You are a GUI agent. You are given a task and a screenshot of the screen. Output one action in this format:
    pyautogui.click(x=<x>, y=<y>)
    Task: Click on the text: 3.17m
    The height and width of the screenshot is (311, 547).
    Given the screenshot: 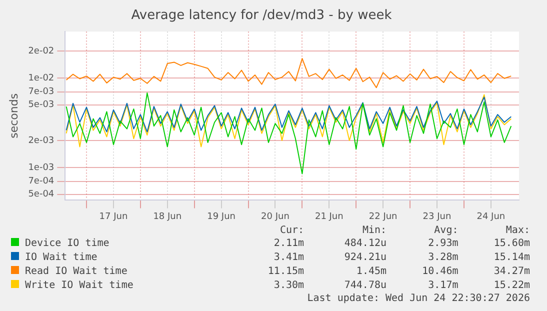 What is the action you would take?
    pyautogui.click(x=442, y=286)
    